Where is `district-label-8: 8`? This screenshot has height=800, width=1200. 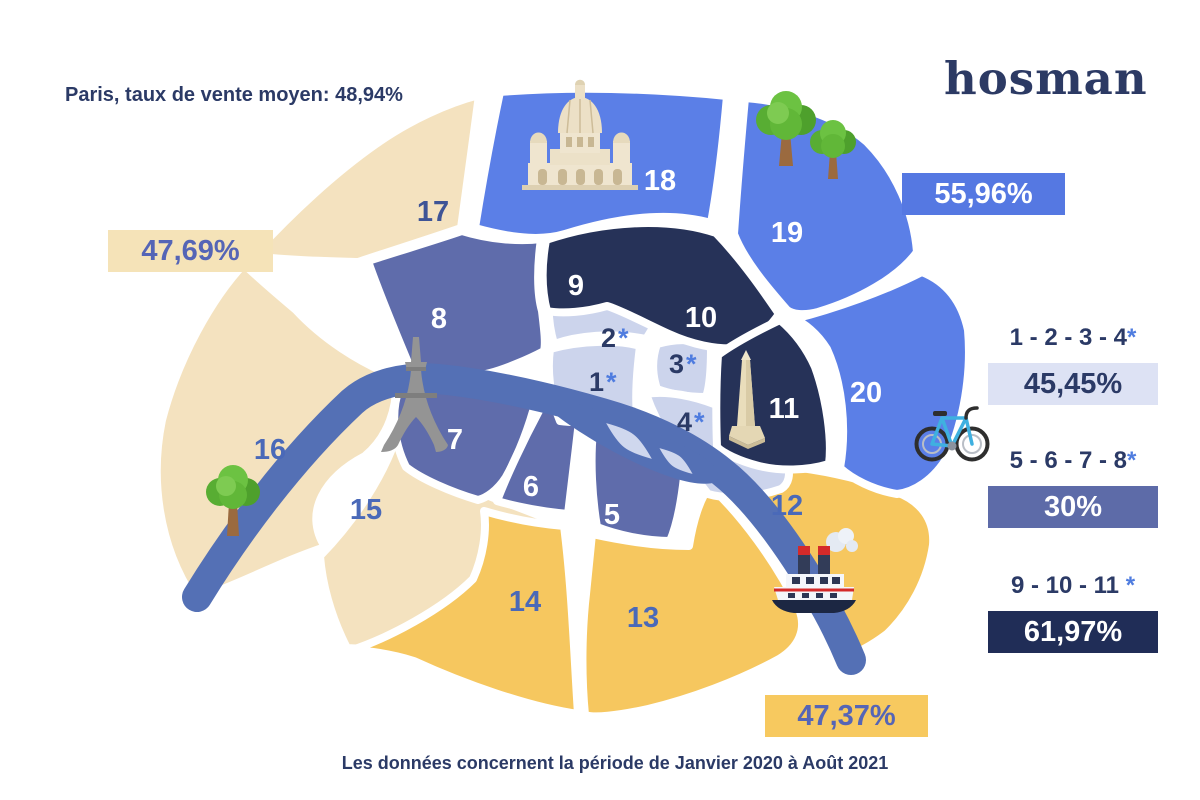
district-label-8: 8 is located at coordinates (439, 319).